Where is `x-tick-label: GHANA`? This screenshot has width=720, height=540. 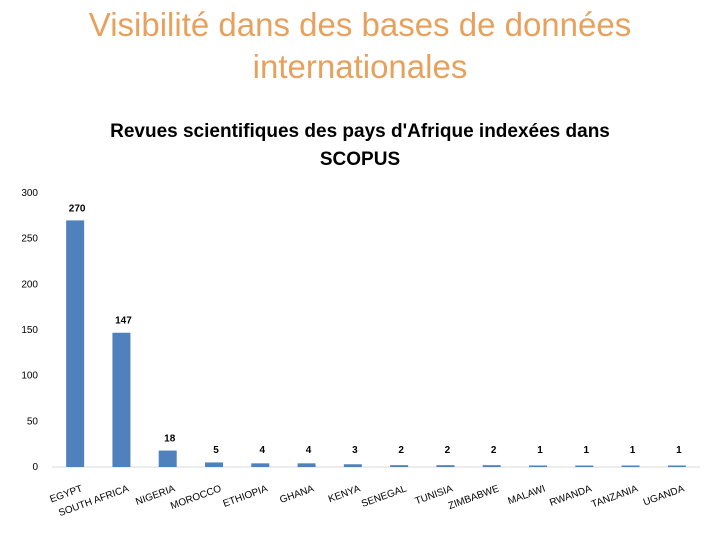 x-tick-label: GHANA is located at coordinates (296, 494).